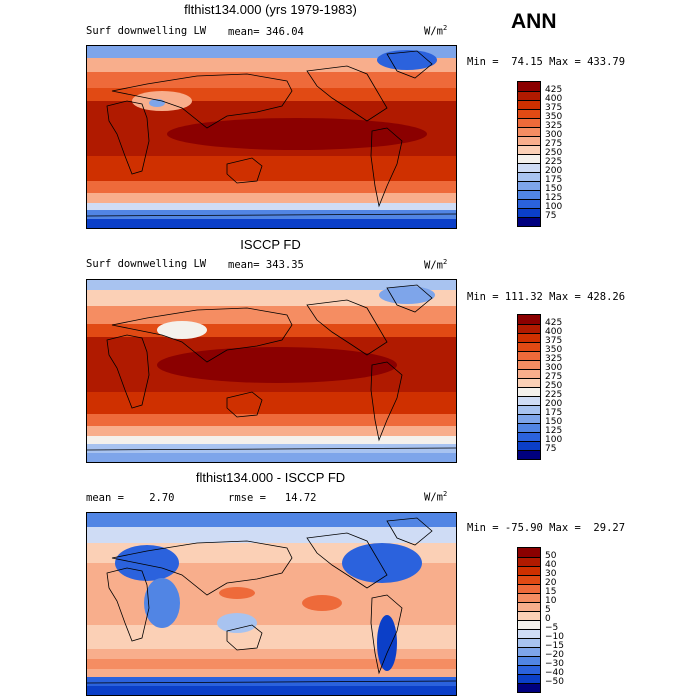  What do you see at coordinates (271, 371) in the screenshot?
I see `panel2-map` at bounding box center [271, 371].